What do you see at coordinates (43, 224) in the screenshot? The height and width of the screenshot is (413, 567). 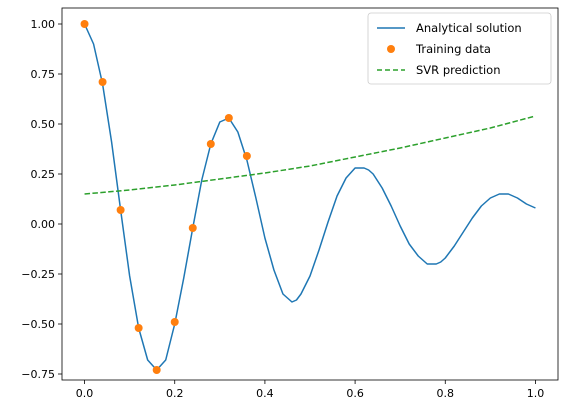 I see `y-tick-label: 0.00` at bounding box center [43, 224].